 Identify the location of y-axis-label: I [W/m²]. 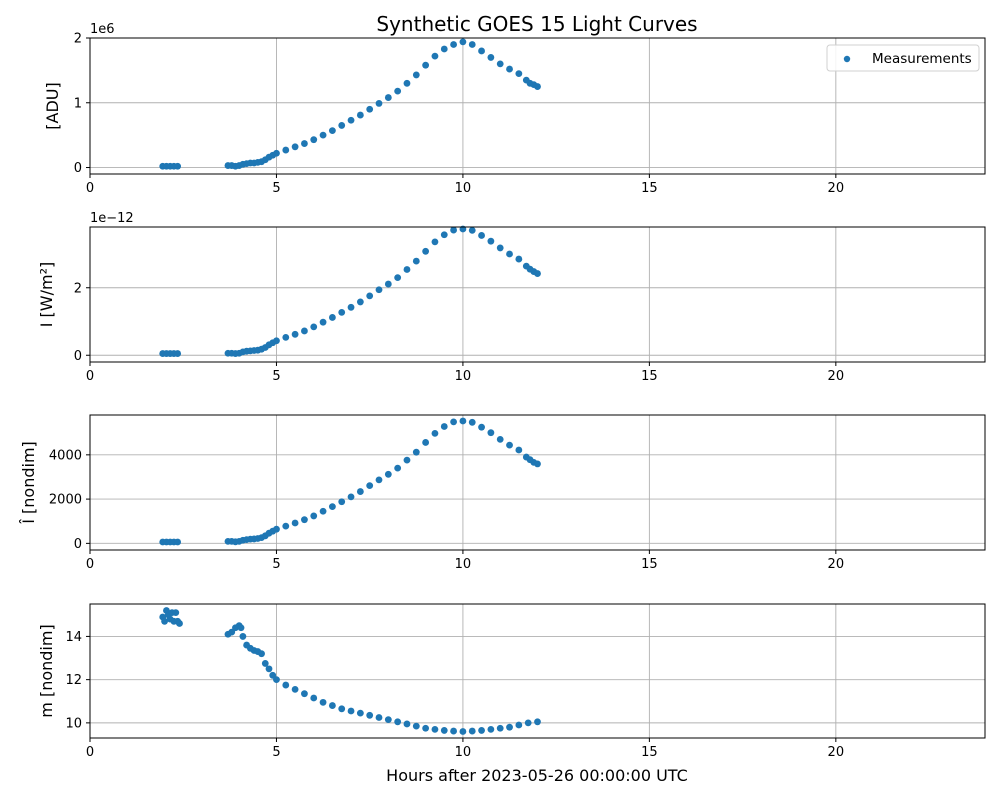
(46, 295).